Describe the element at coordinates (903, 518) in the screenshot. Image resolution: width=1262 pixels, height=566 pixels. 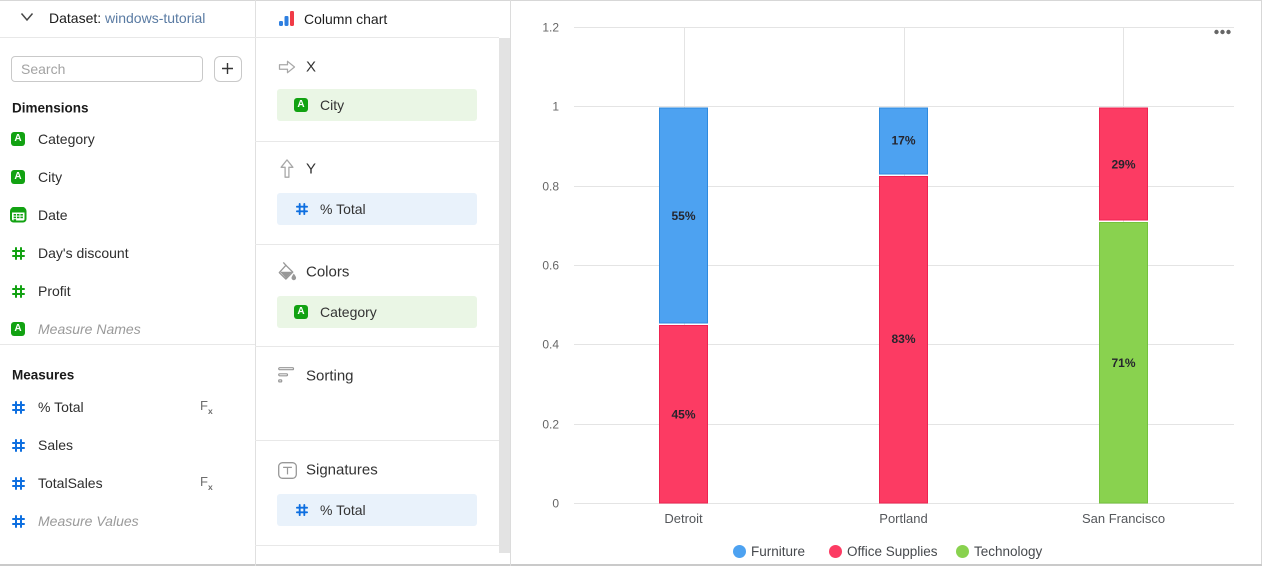
I see `svg-text: Portland` at that location.